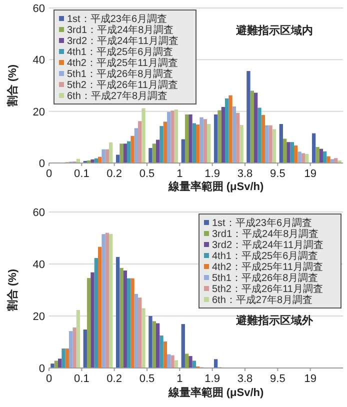 The image size is (347, 407). What do you see at coordinates (274, 30) in the screenshot?
I see `text: 避難指示区域内` at bounding box center [274, 30].